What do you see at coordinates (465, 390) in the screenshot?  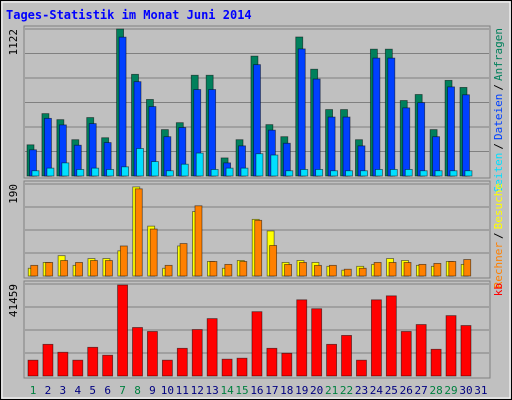 I see `x-tick-label: 30` at bounding box center [465, 390].